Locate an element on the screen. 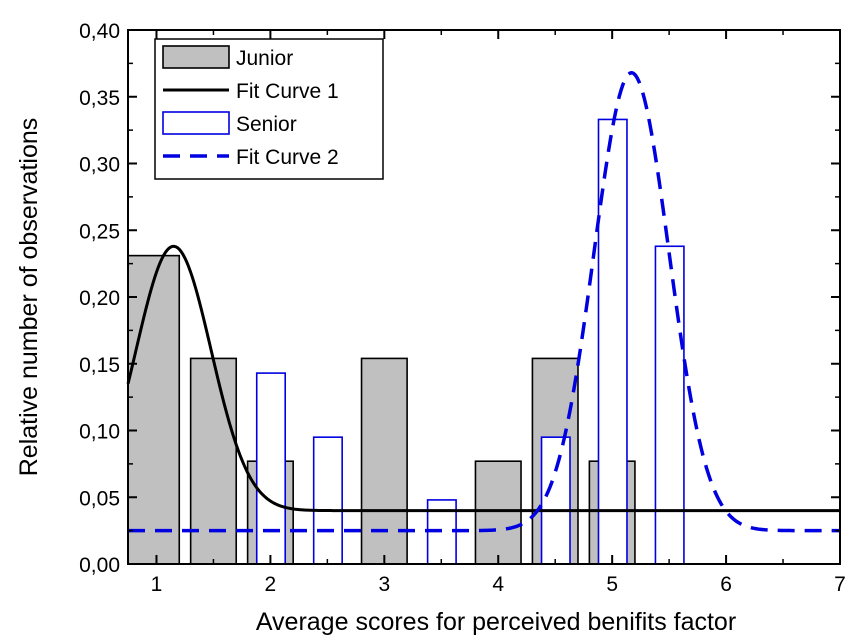  y-tick-label: 0,35 is located at coordinates (99, 98).